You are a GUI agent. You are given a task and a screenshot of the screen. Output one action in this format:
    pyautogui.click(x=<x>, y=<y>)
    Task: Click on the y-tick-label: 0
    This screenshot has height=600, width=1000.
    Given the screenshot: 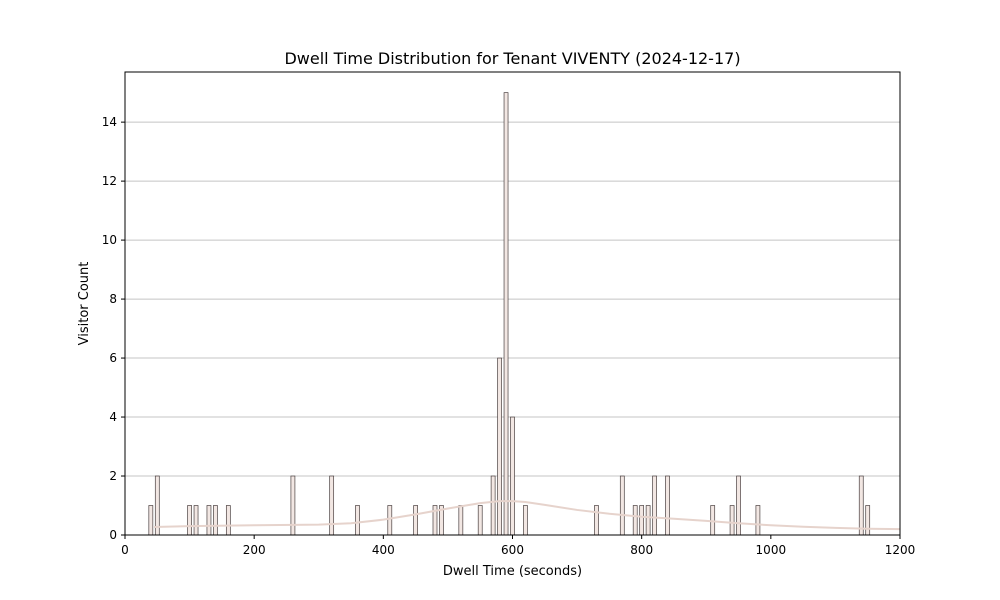 What is the action you would take?
    pyautogui.click(x=113, y=535)
    